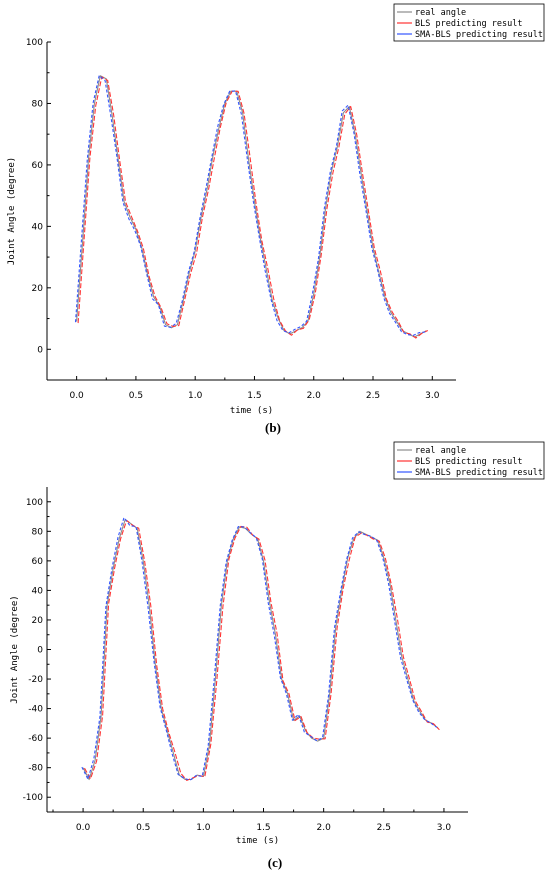 This screenshot has width=550, height=873. Describe the element at coordinates (35, 710) in the screenshot. I see `y-tick-label: -40` at that location.